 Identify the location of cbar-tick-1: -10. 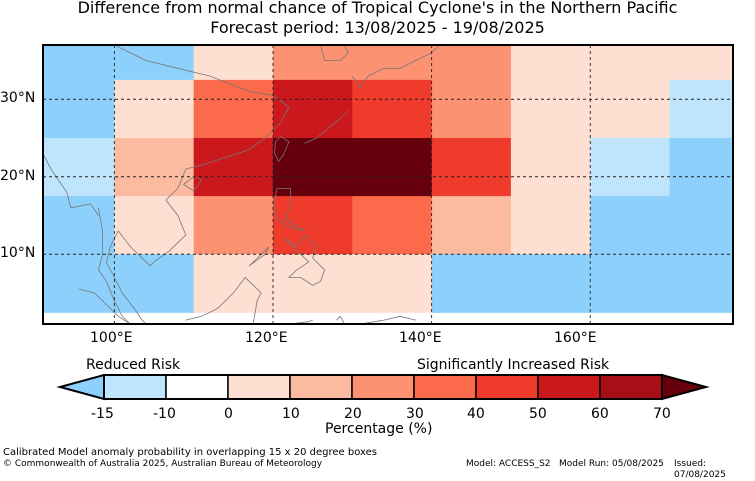
(164, 414).